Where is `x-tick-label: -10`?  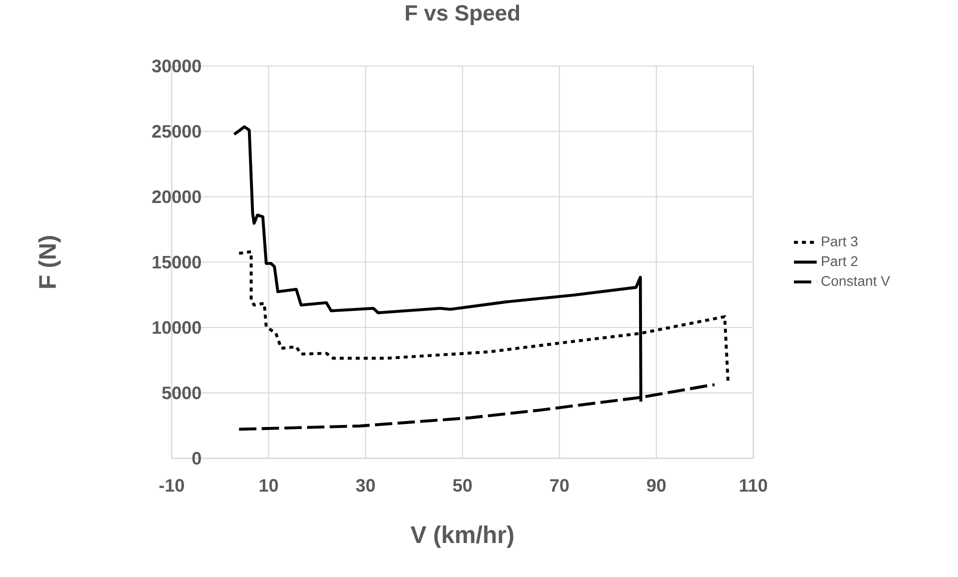 x-tick-label: -10 is located at coordinates (171, 485).